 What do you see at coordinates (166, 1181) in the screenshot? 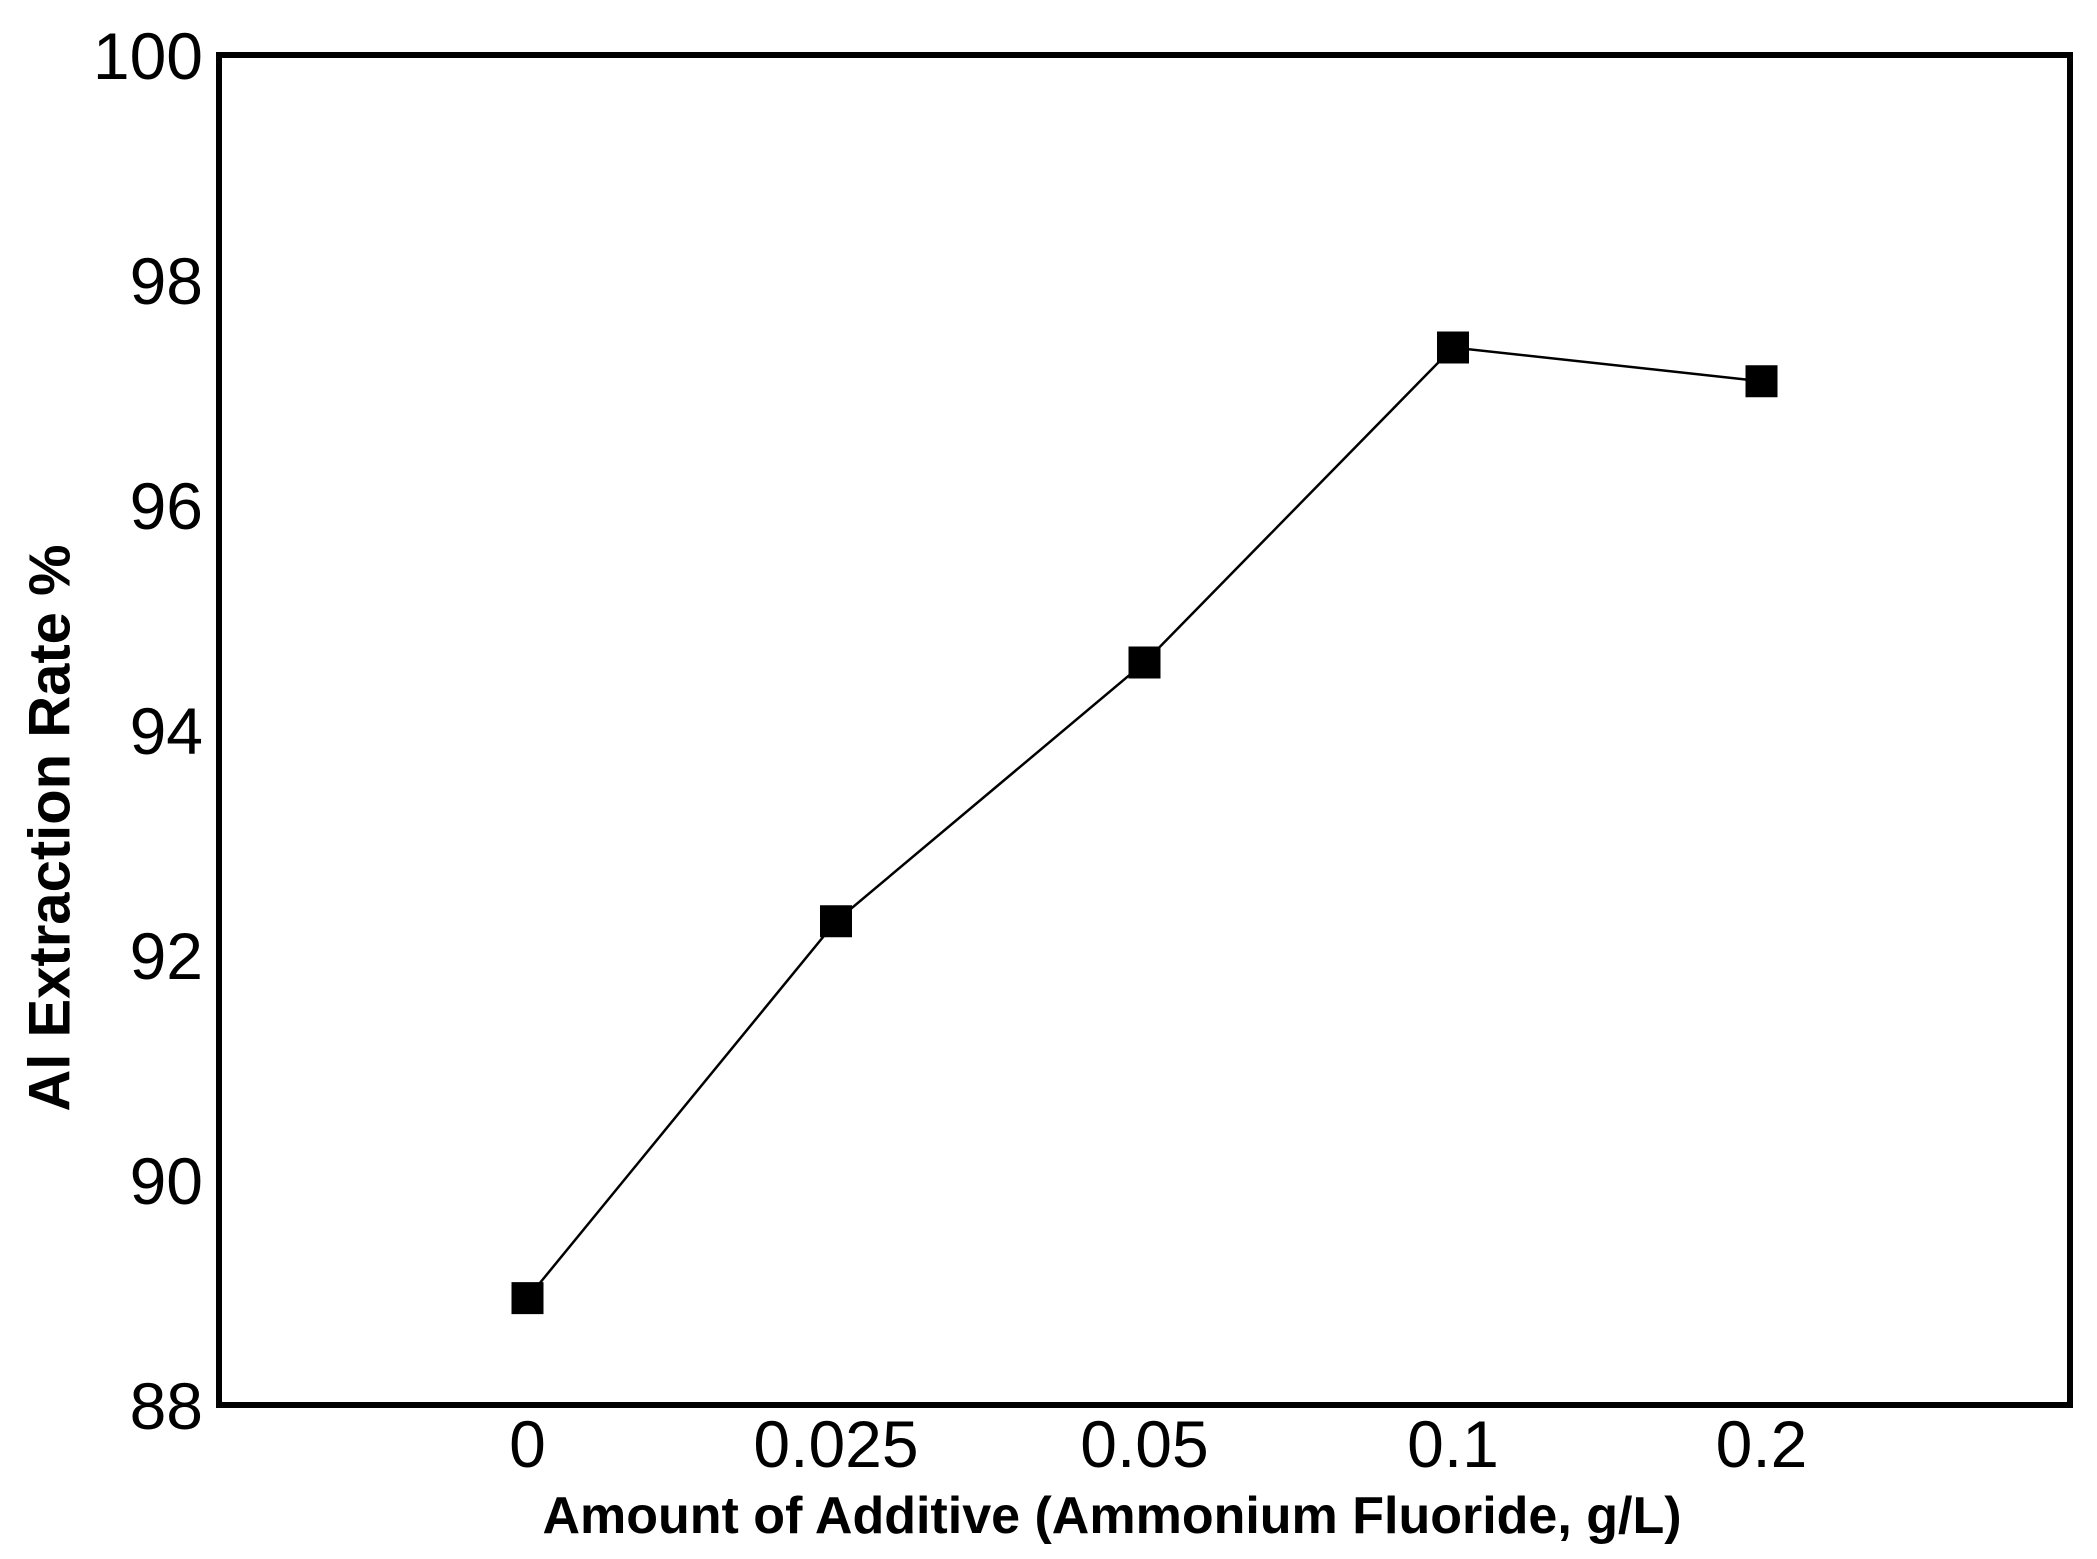
I see `y-tick-label: 90` at bounding box center [166, 1181].